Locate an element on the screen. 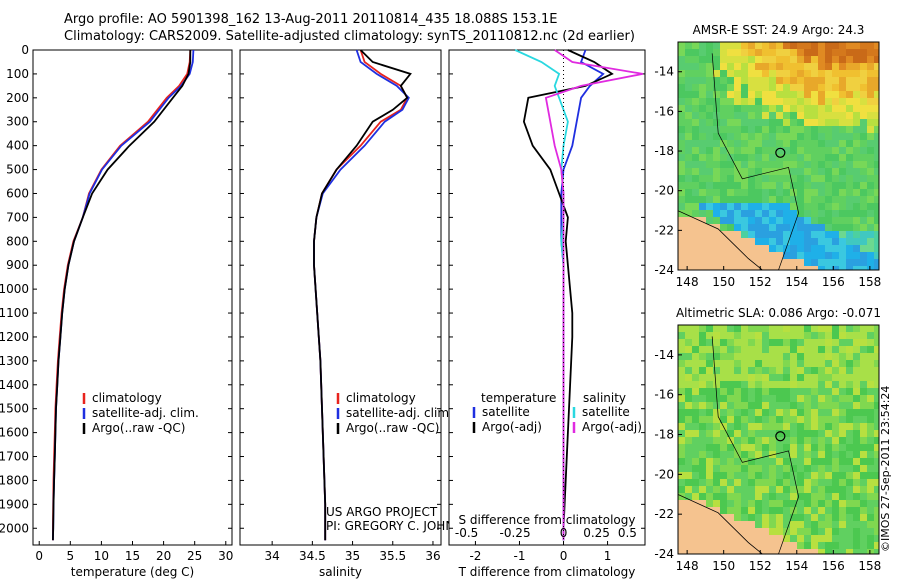 This screenshot has height=580, width=900. legend-label: satellite-adj. clim. is located at coordinates (399, 413).